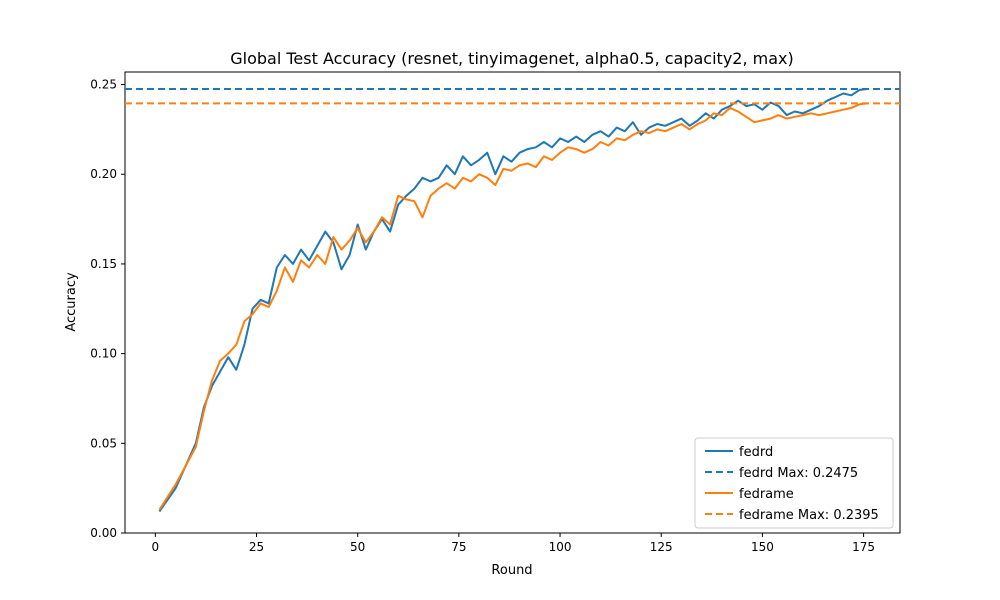 The image size is (1000, 600). What do you see at coordinates (71, 302) in the screenshot?
I see `y-axis-label: Accuracy` at bounding box center [71, 302].